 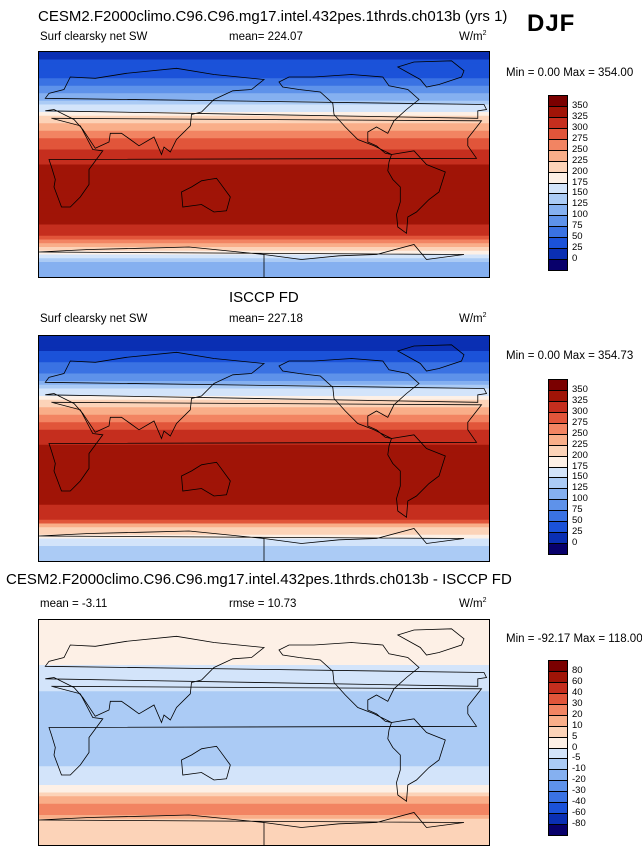 I want to click on panel-1-variable: Surf clearsky net SW, so click(x=94, y=37).